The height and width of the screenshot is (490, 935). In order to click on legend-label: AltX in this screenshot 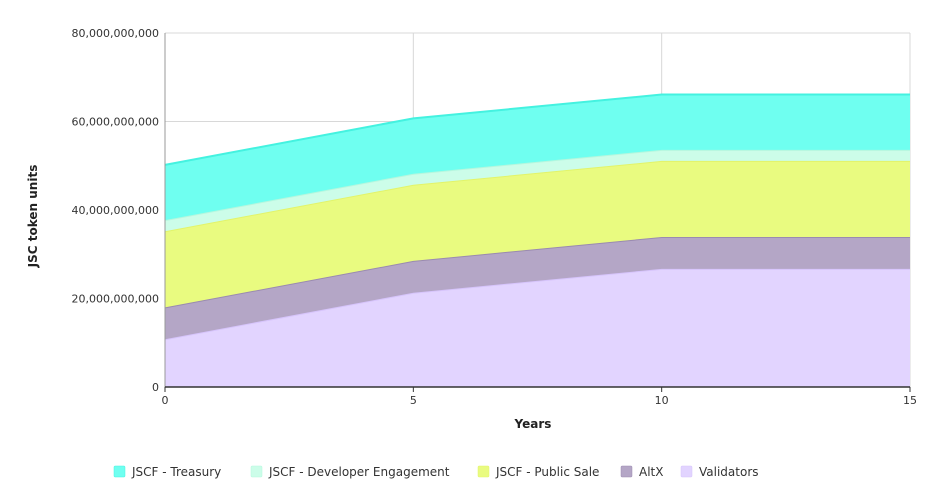, I will do `click(651, 472)`.